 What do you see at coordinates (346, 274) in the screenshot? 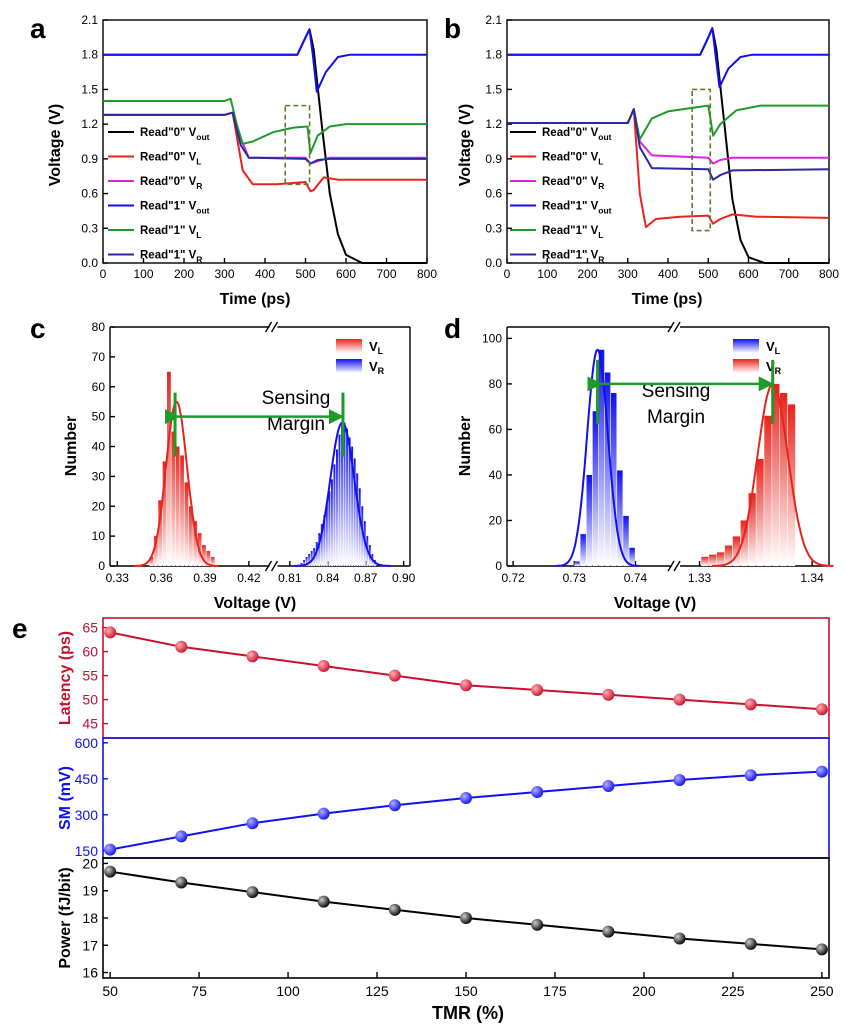
I see `panel-a-xtick-label: 600` at bounding box center [346, 274].